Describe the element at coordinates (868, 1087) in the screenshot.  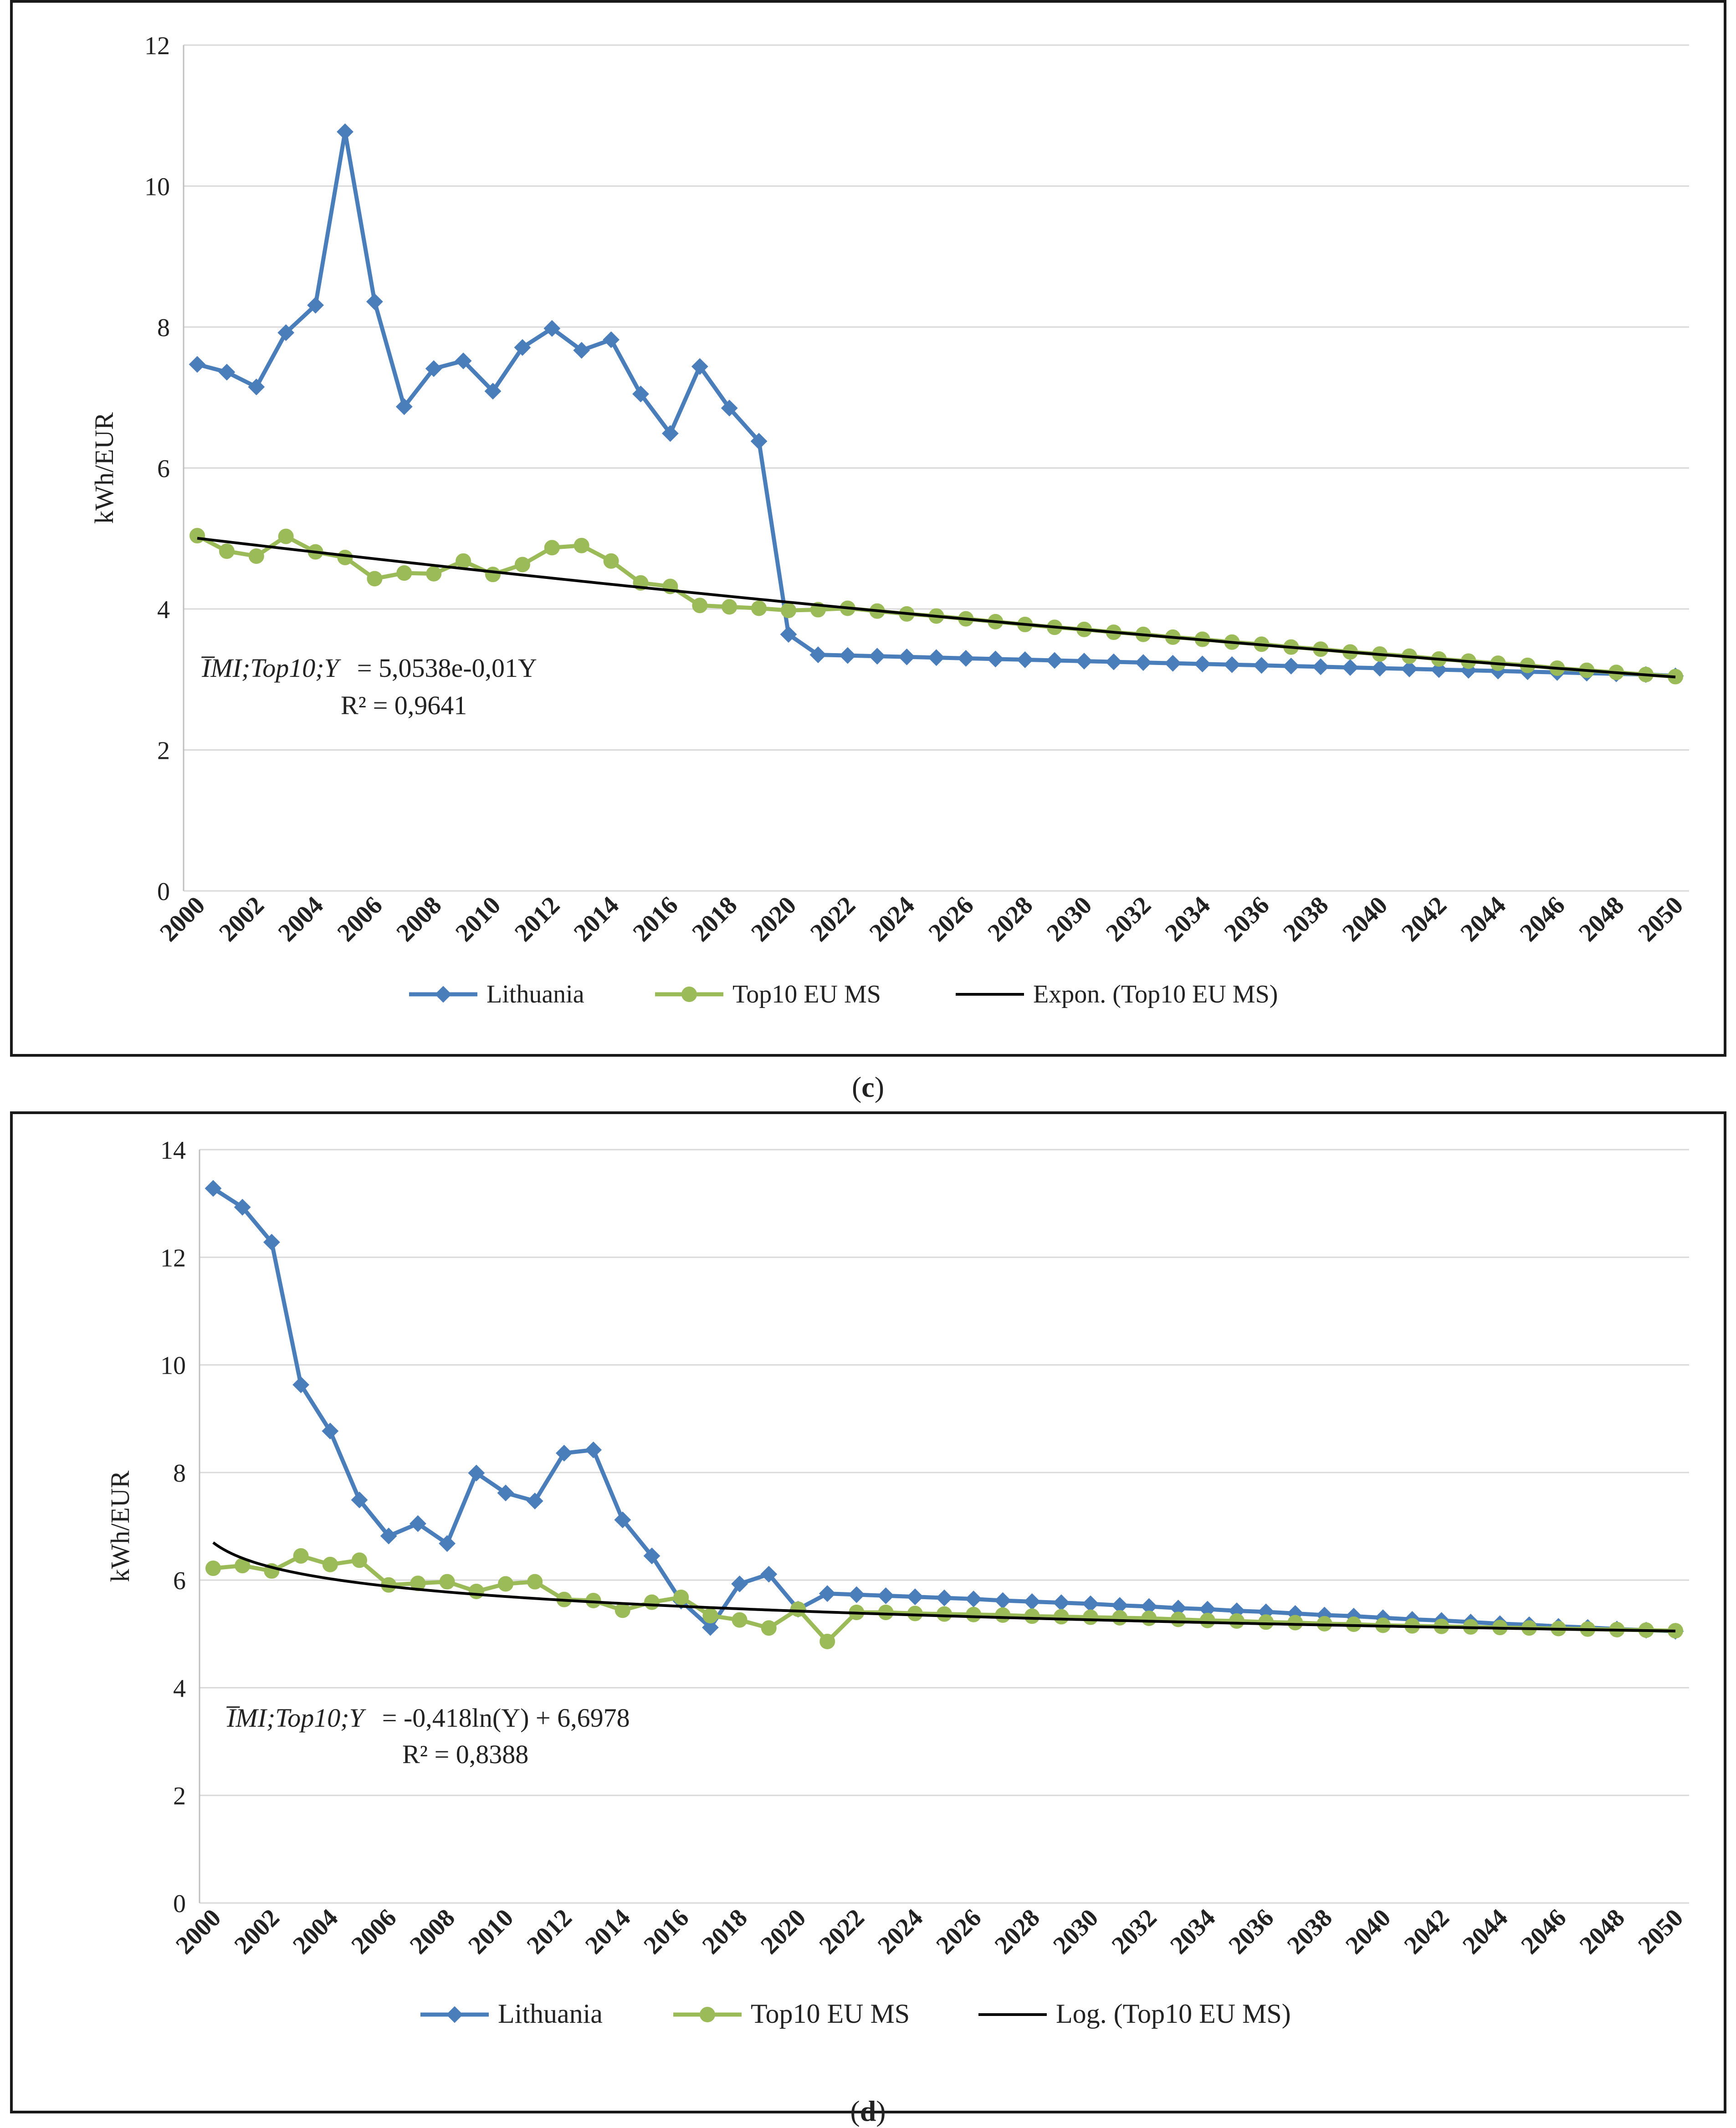
I see `caption-c: (c)` at that location.